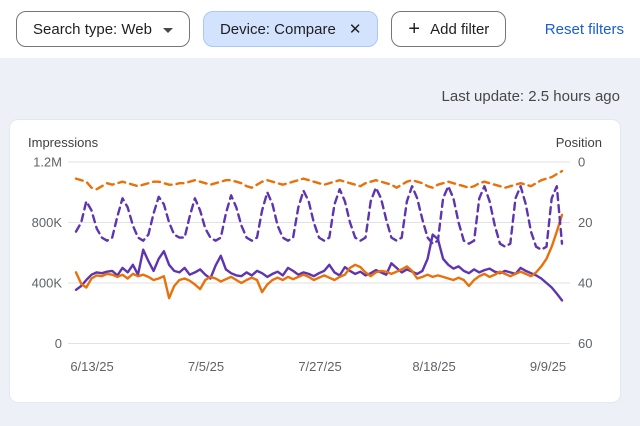  Describe the element at coordinates (277, 29) in the screenshot. I see `device-filter-label: Device: Compare` at that location.